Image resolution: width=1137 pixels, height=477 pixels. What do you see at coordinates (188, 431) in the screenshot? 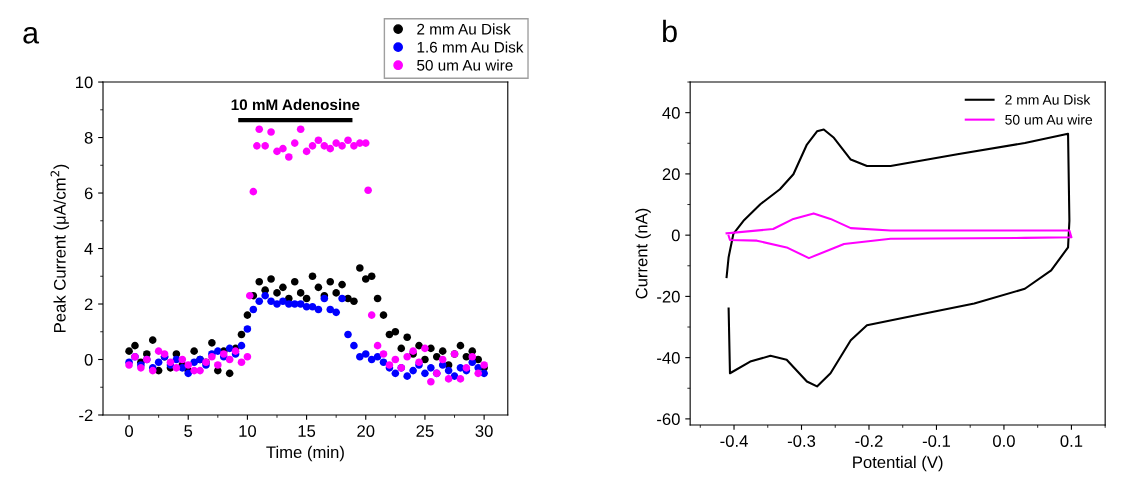
I see `x-tick-label: 5` at bounding box center [188, 431].